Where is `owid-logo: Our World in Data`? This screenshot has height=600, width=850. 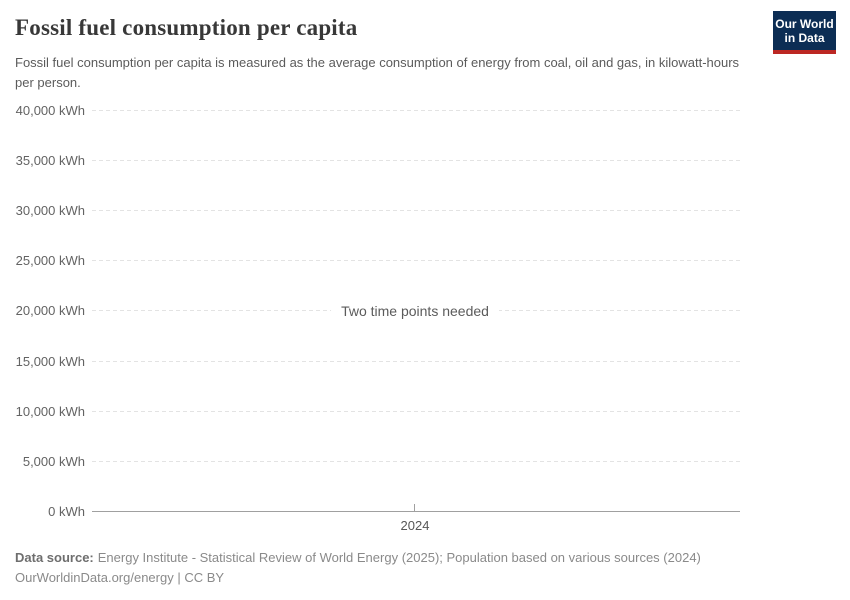
owid-logo: Our World in Data is located at coordinates (804, 32).